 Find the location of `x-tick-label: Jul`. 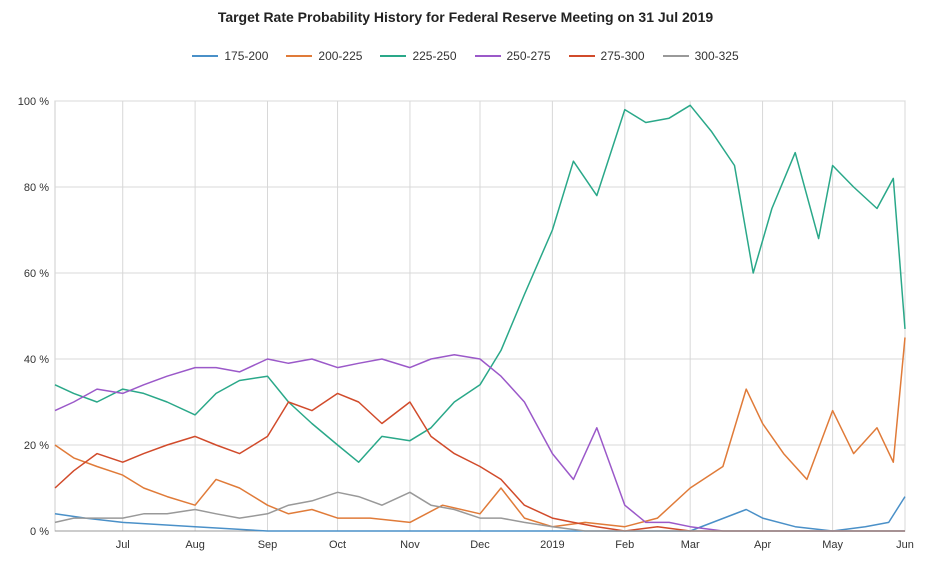

x-tick-label: Jul is located at coordinates (123, 545).